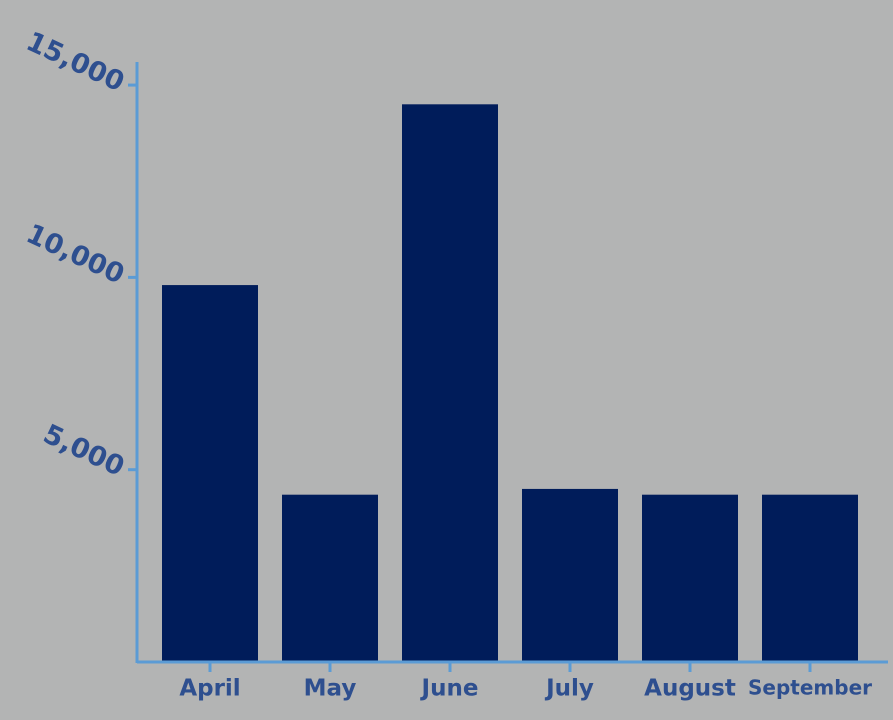 This screenshot has height=720, width=893. What do you see at coordinates (209, 689) in the screenshot?
I see `x-tick-label: April` at bounding box center [209, 689].